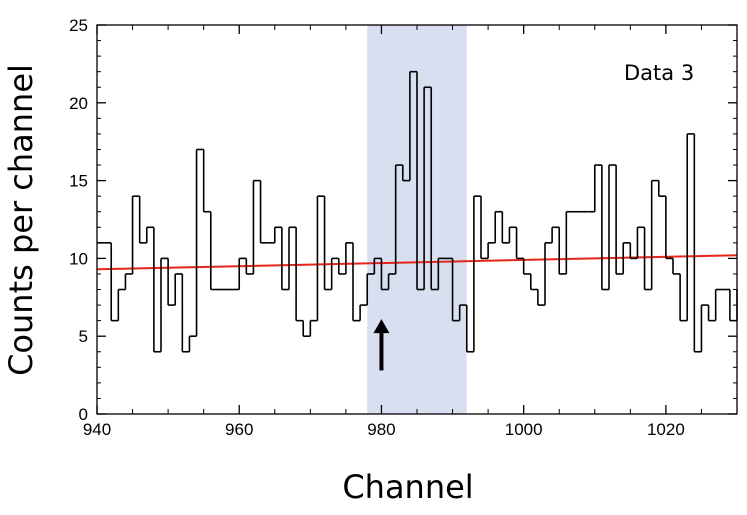 This screenshot has width=747, height=515. Describe the element at coordinates (78, 103) in the screenshot. I see `y-tick-label: 20` at that location.